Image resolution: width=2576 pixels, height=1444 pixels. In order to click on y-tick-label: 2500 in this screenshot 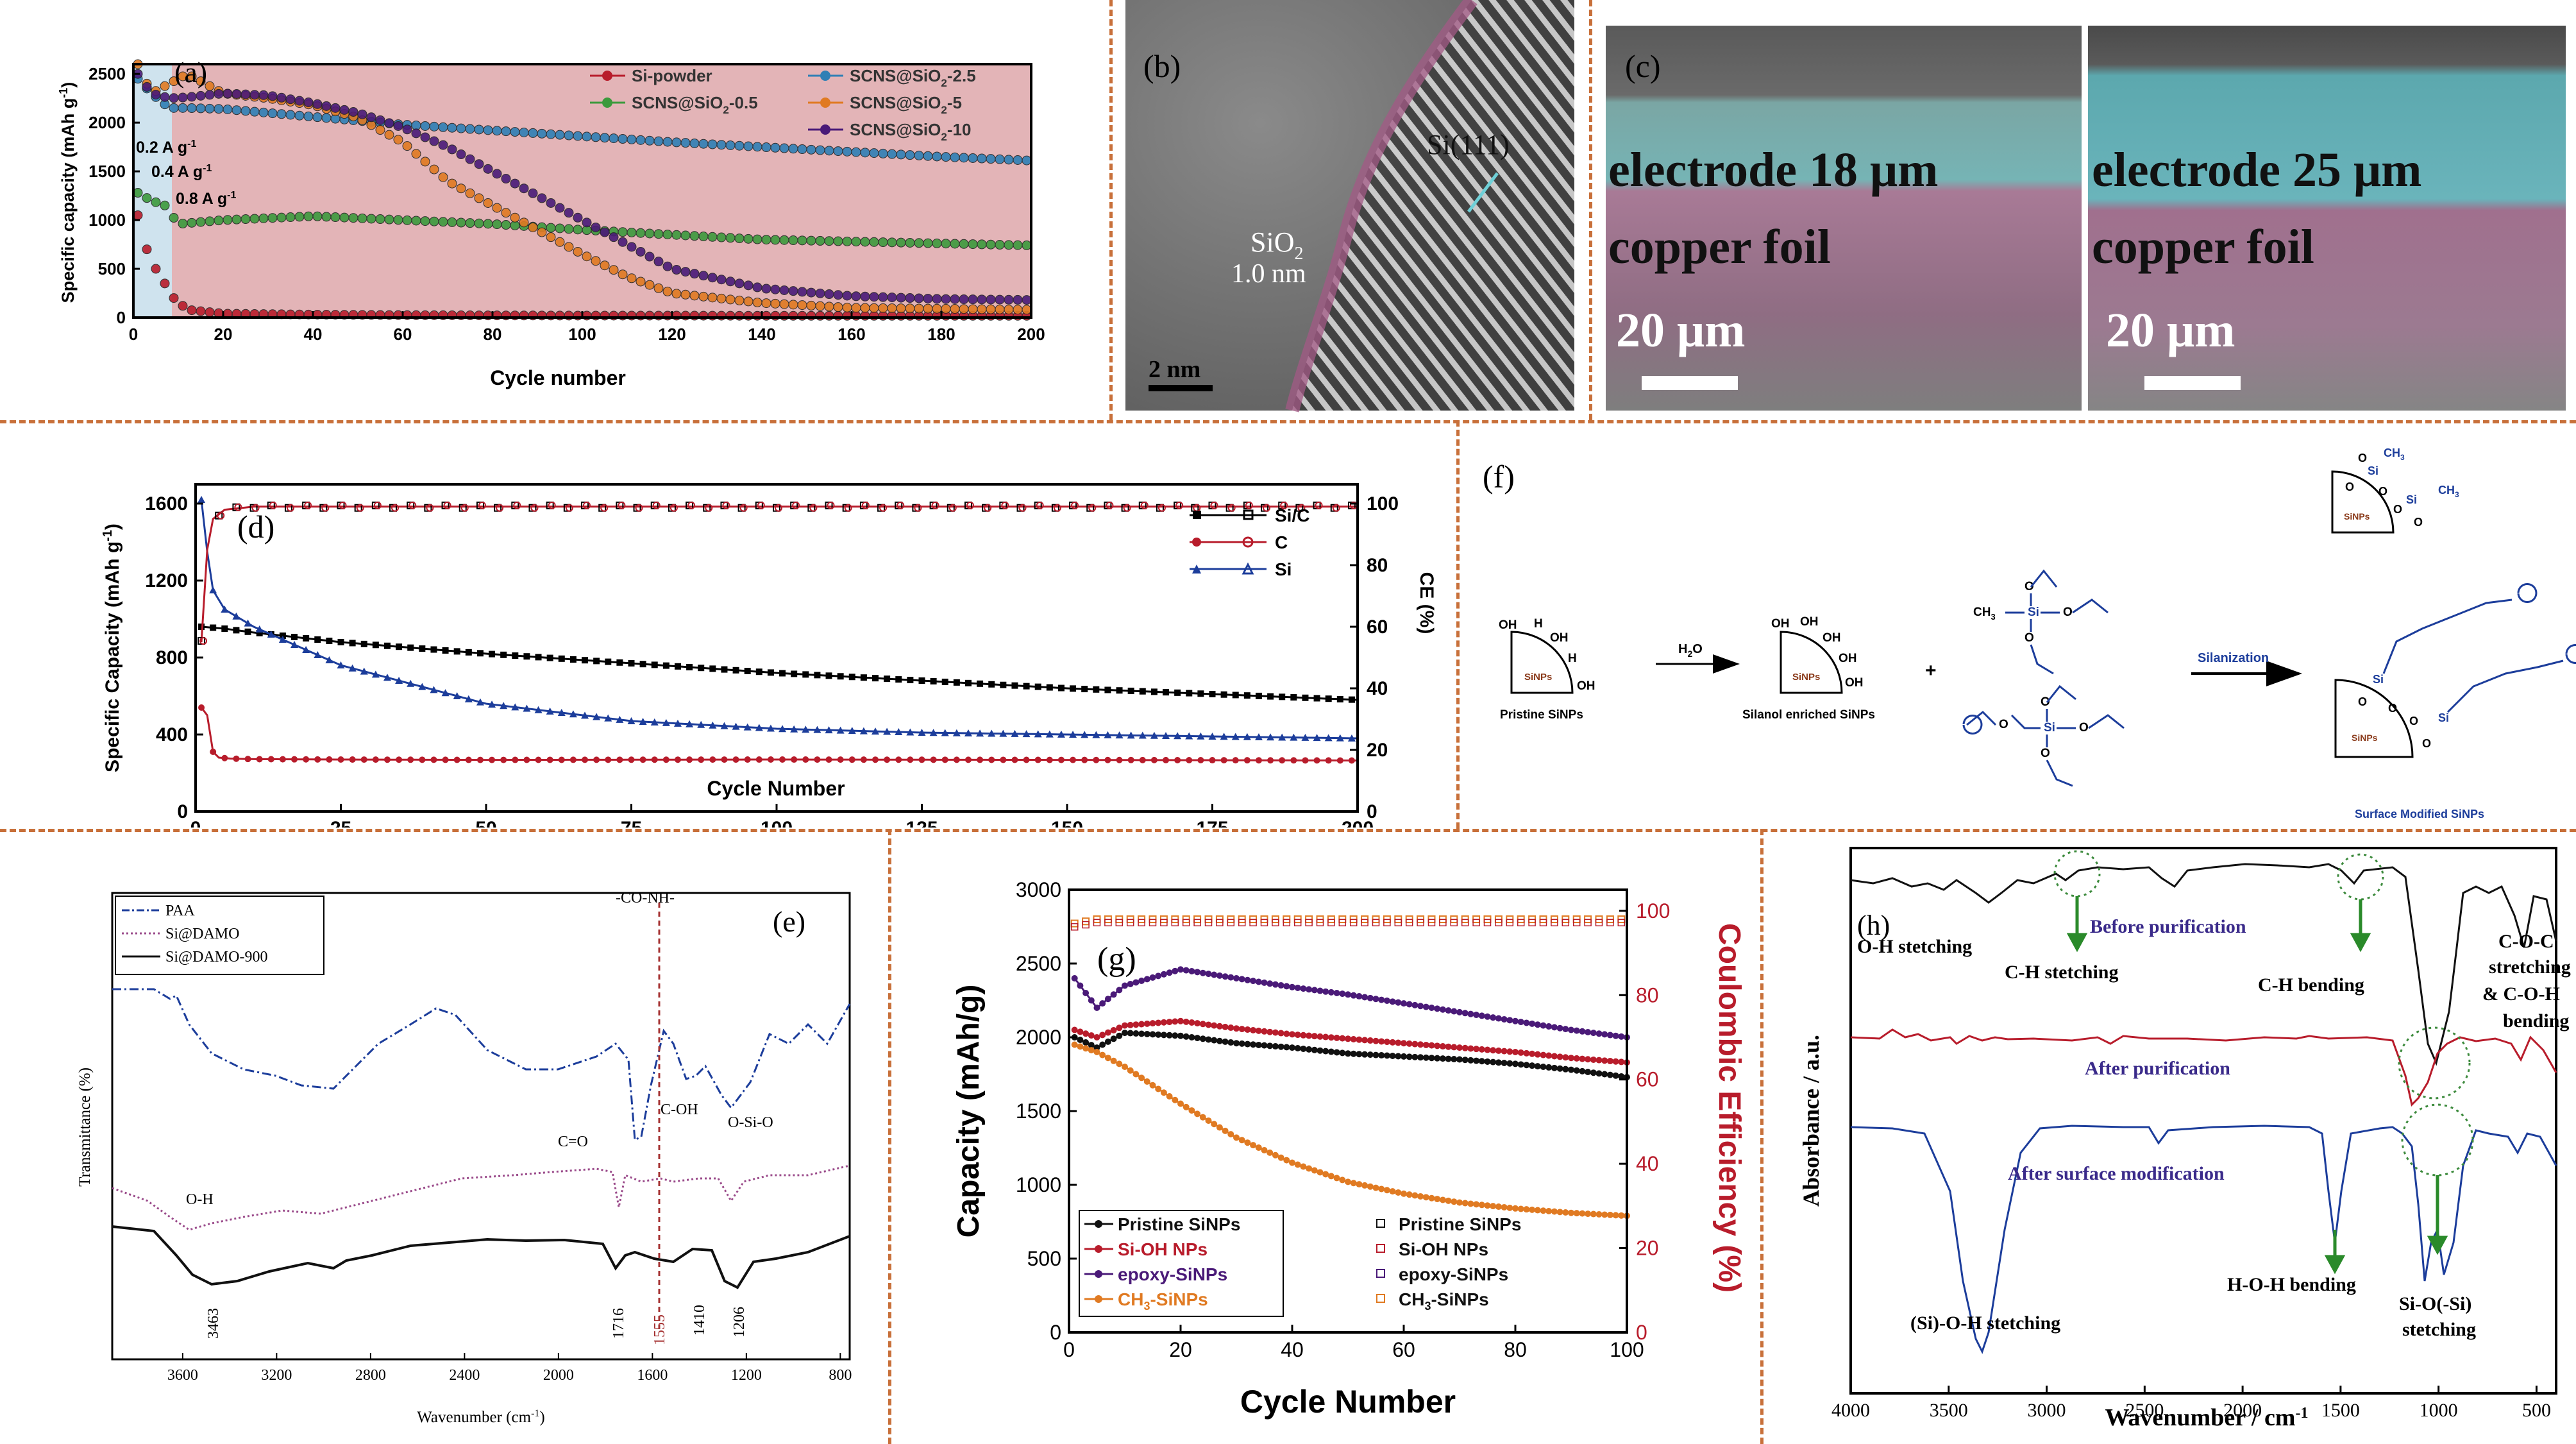, I will do `click(1038, 964)`.